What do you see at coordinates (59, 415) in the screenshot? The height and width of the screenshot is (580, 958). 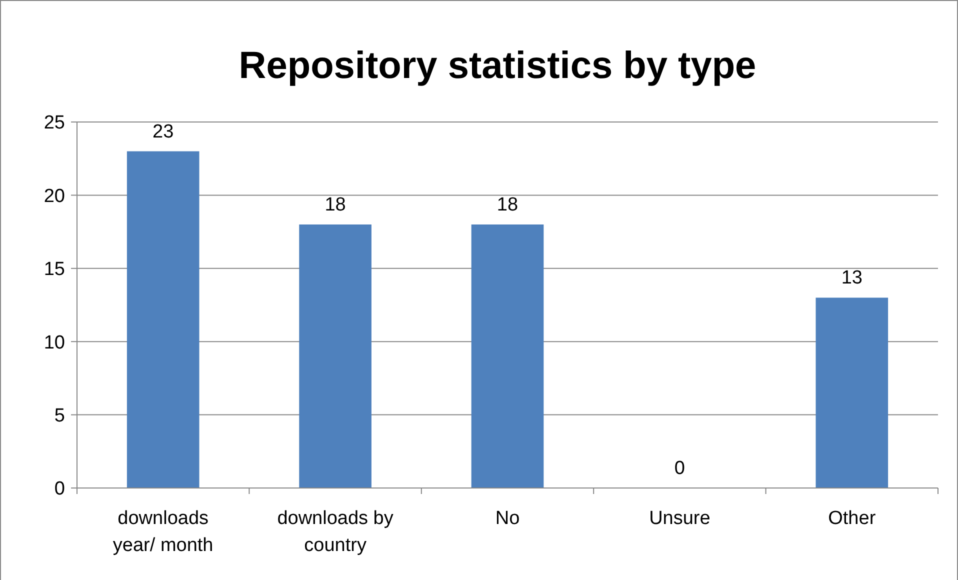 I see `y-tick-label: 5` at bounding box center [59, 415].